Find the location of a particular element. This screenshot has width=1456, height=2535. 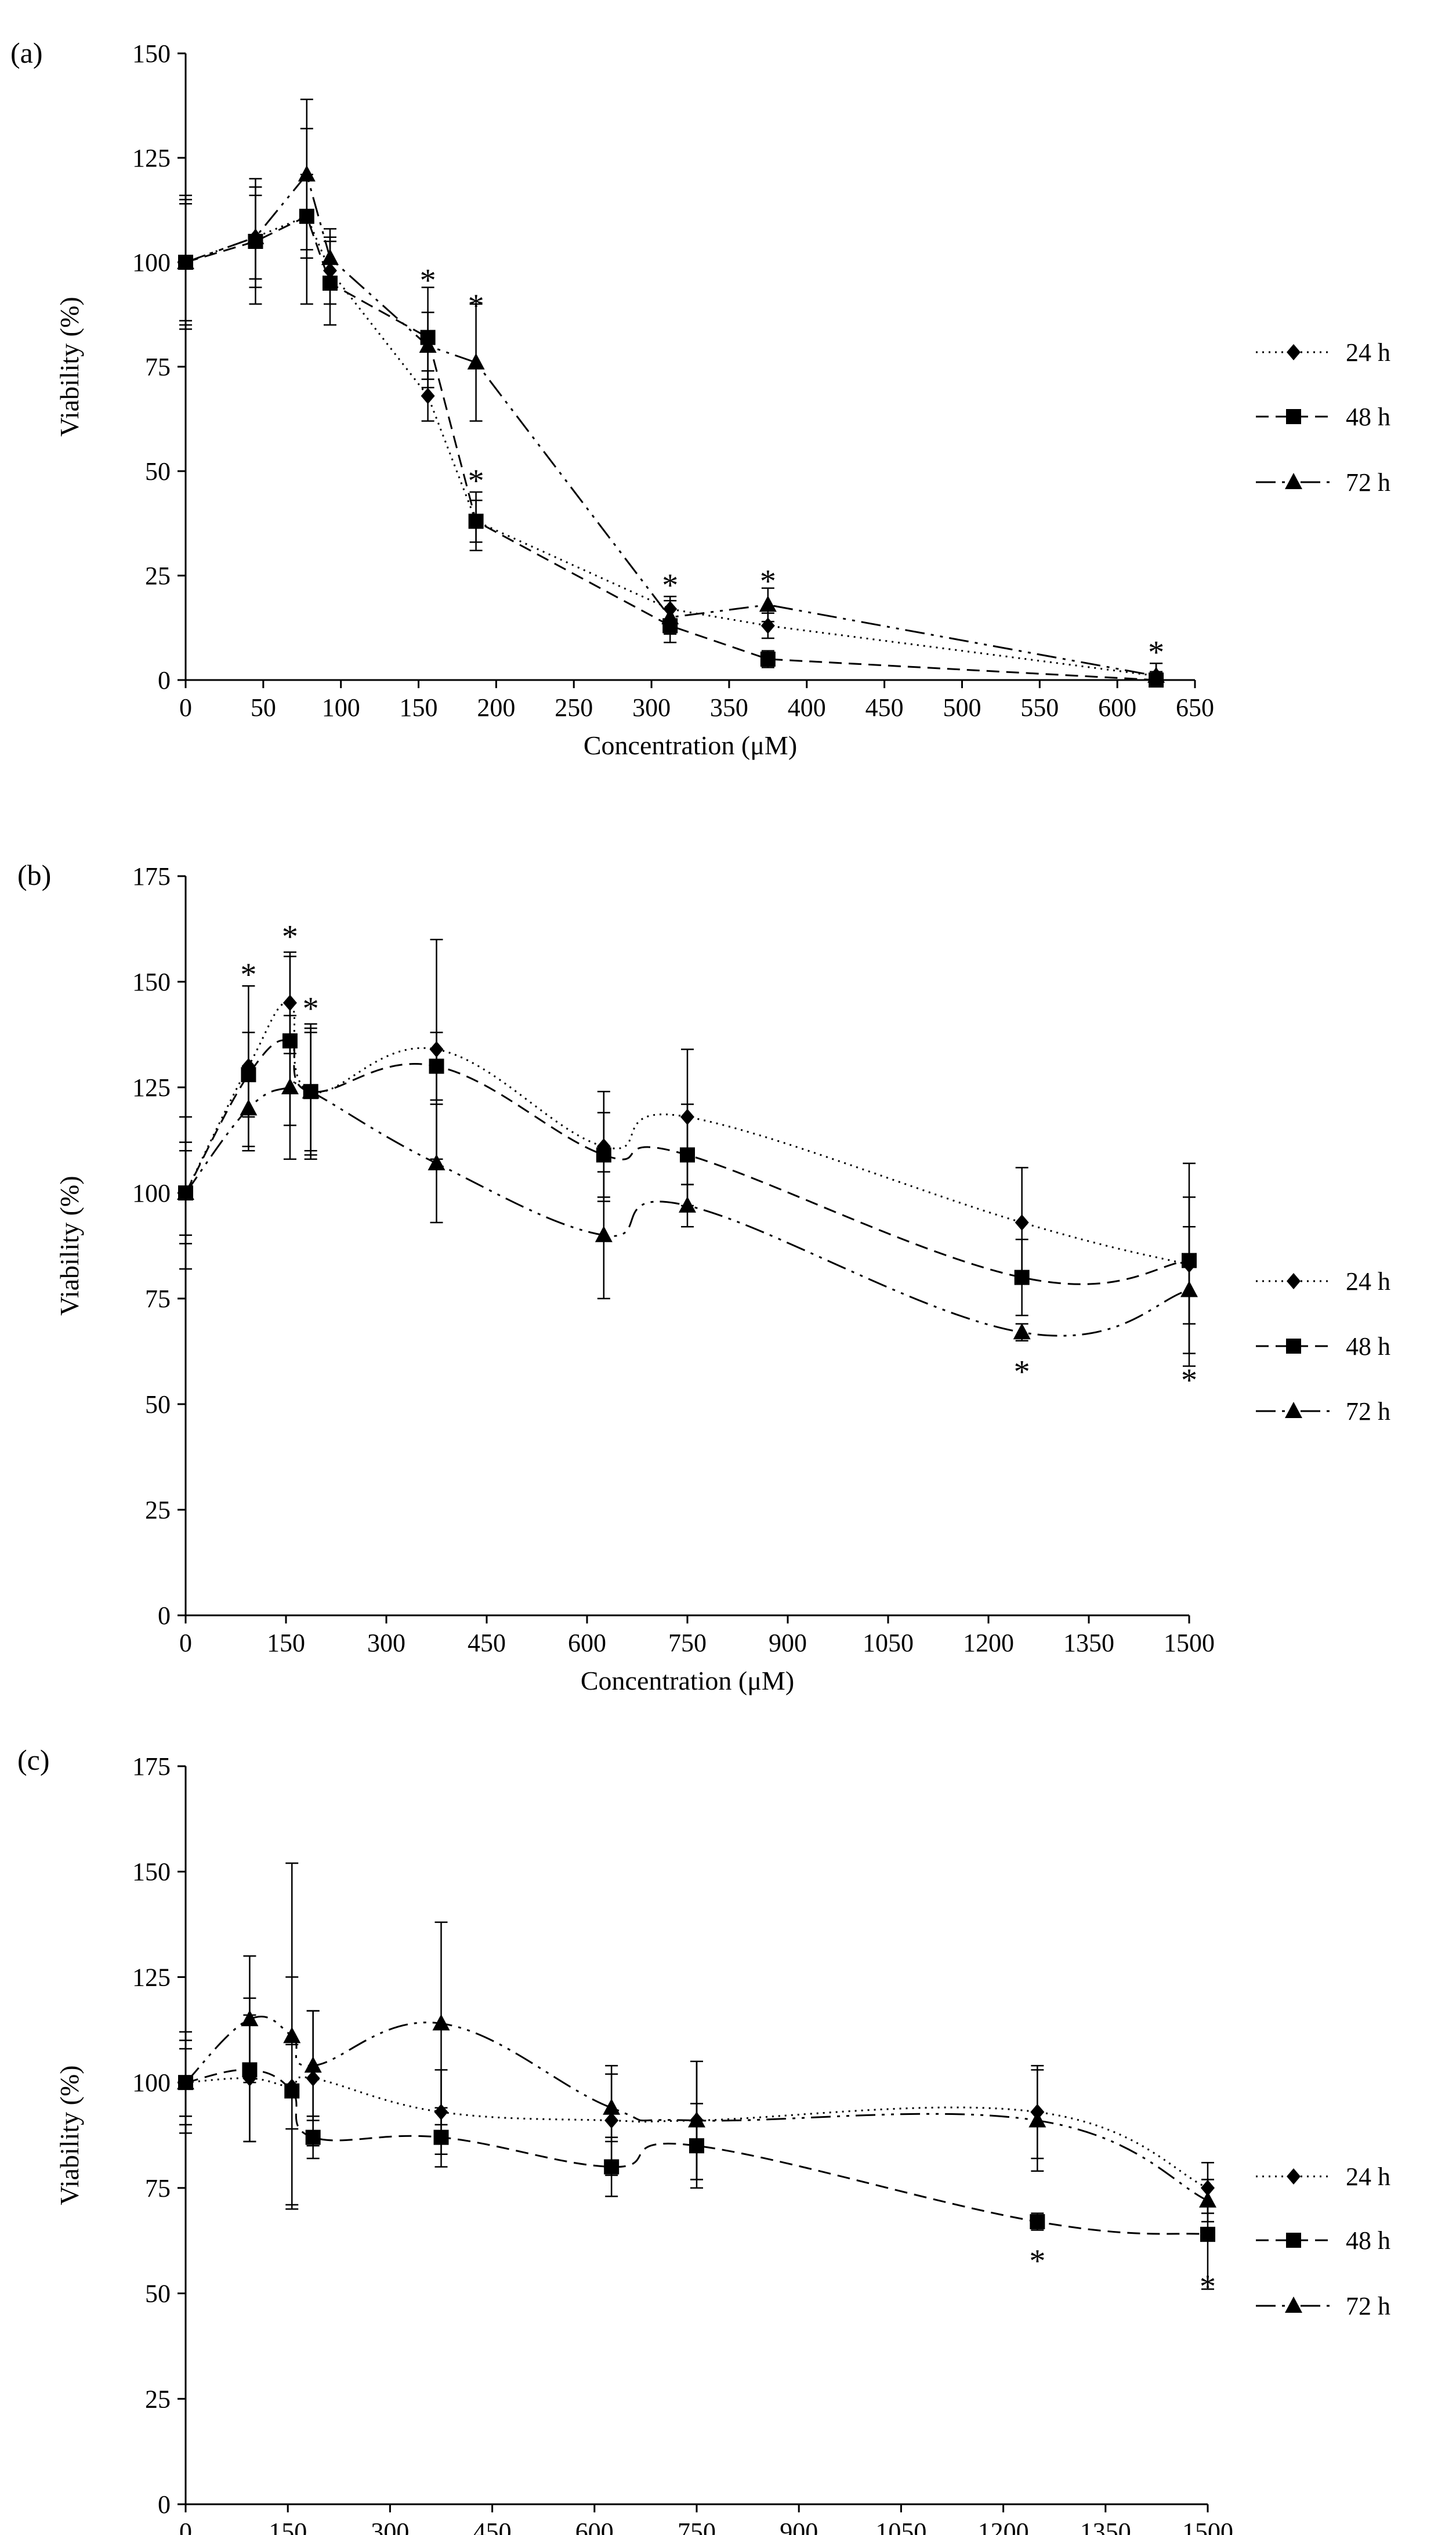

legend-label: 24 h is located at coordinates (1368, 2176).